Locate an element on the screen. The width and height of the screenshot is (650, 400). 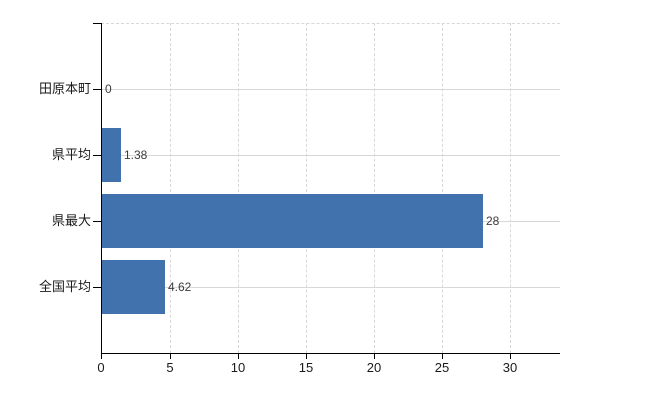
plot-top-border is located at coordinates (330, 23).